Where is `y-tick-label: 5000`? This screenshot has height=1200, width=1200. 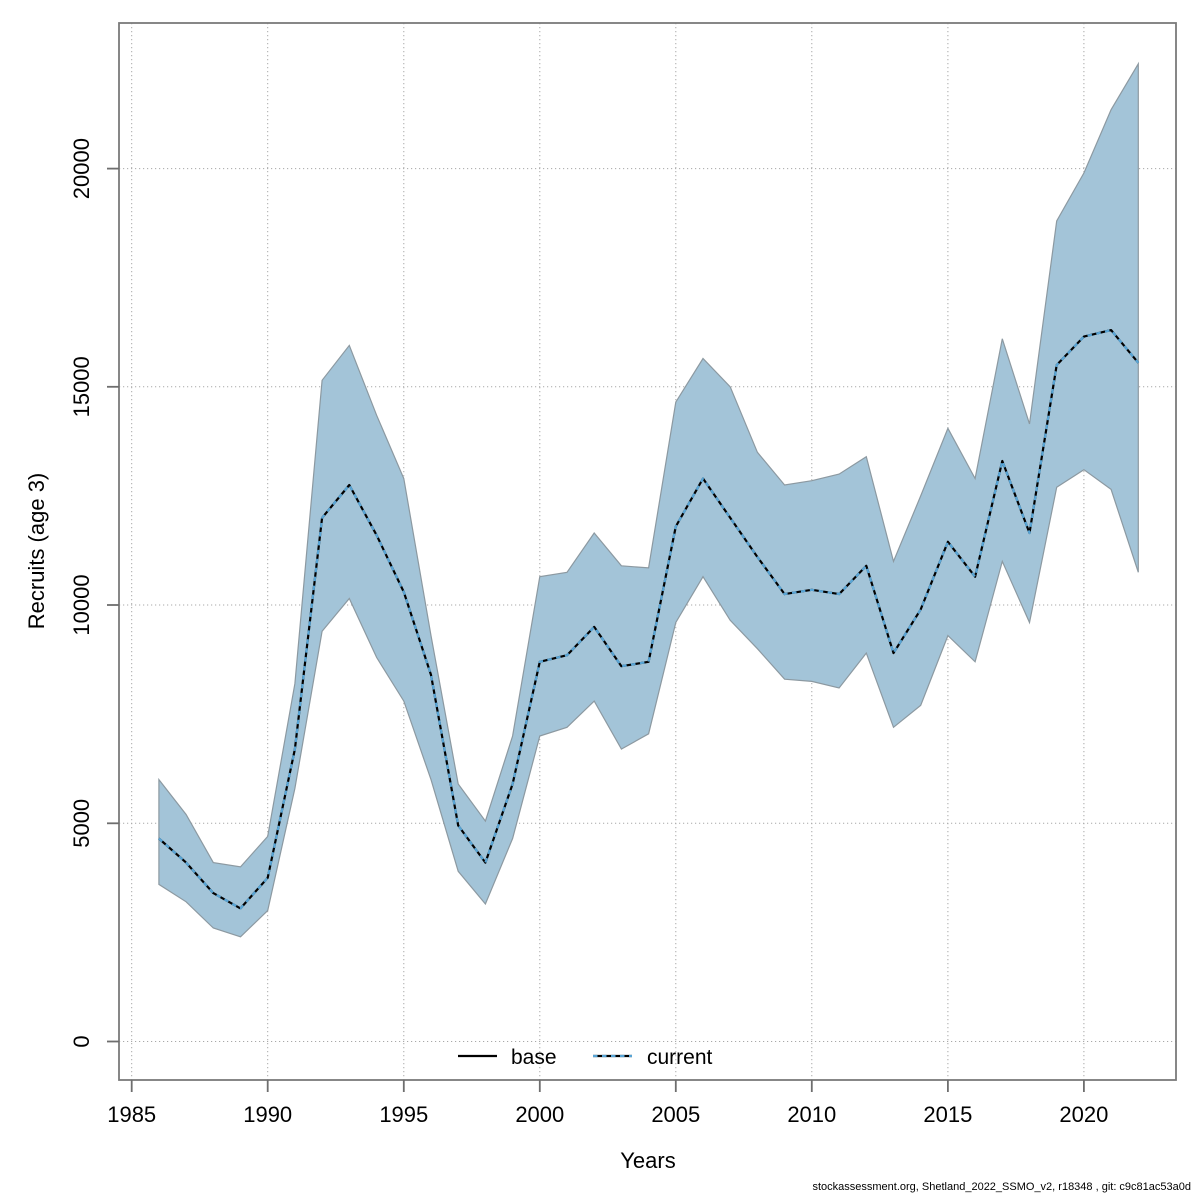 y-tick-label: 5000 is located at coordinates (81, 823).